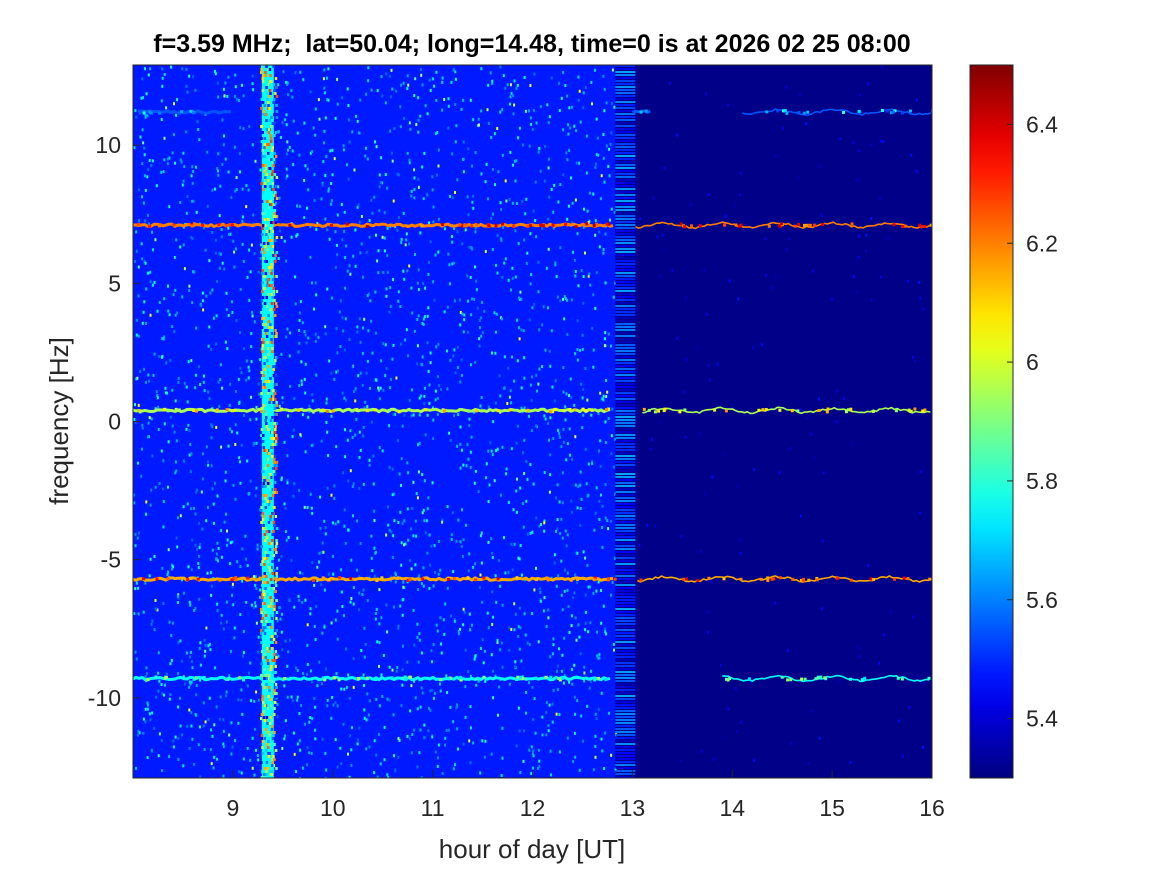 This screenshot has height=875, width=1167. What do you see at coordinates (532, 849) in the screenshot?
I see `x-axis-label: hour of day [UT]` at bounding box center [532, 849].